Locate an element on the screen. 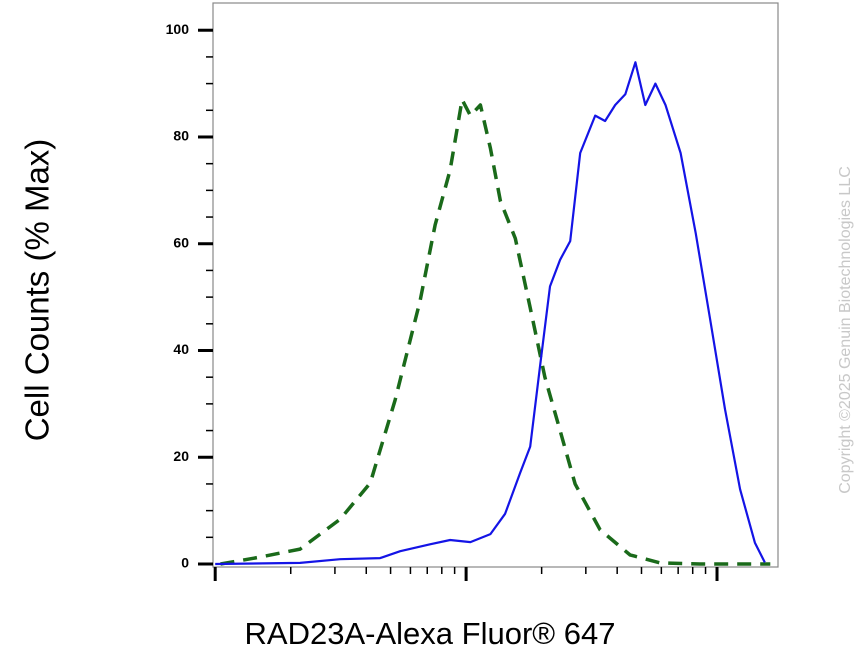 The image size is (866, 665). y-axis-label: Cell Counts (% Max) is located at coordinates (37, 290).